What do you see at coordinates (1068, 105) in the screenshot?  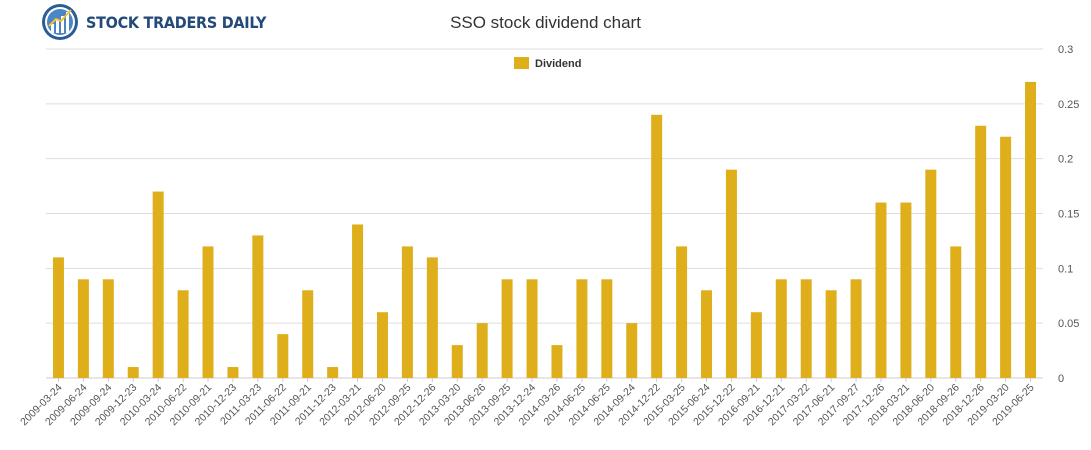 I see `y-tick-label: 0.25` at bounding box center [1068, 105].